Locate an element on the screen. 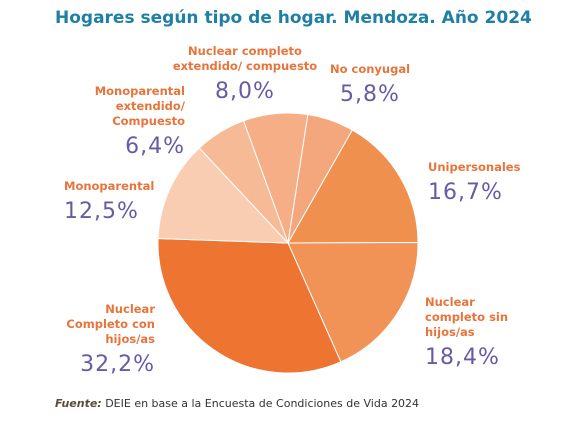 This screenshot has width=575, height=445. value-label: 32,2% is located at coordinates (117, 364).